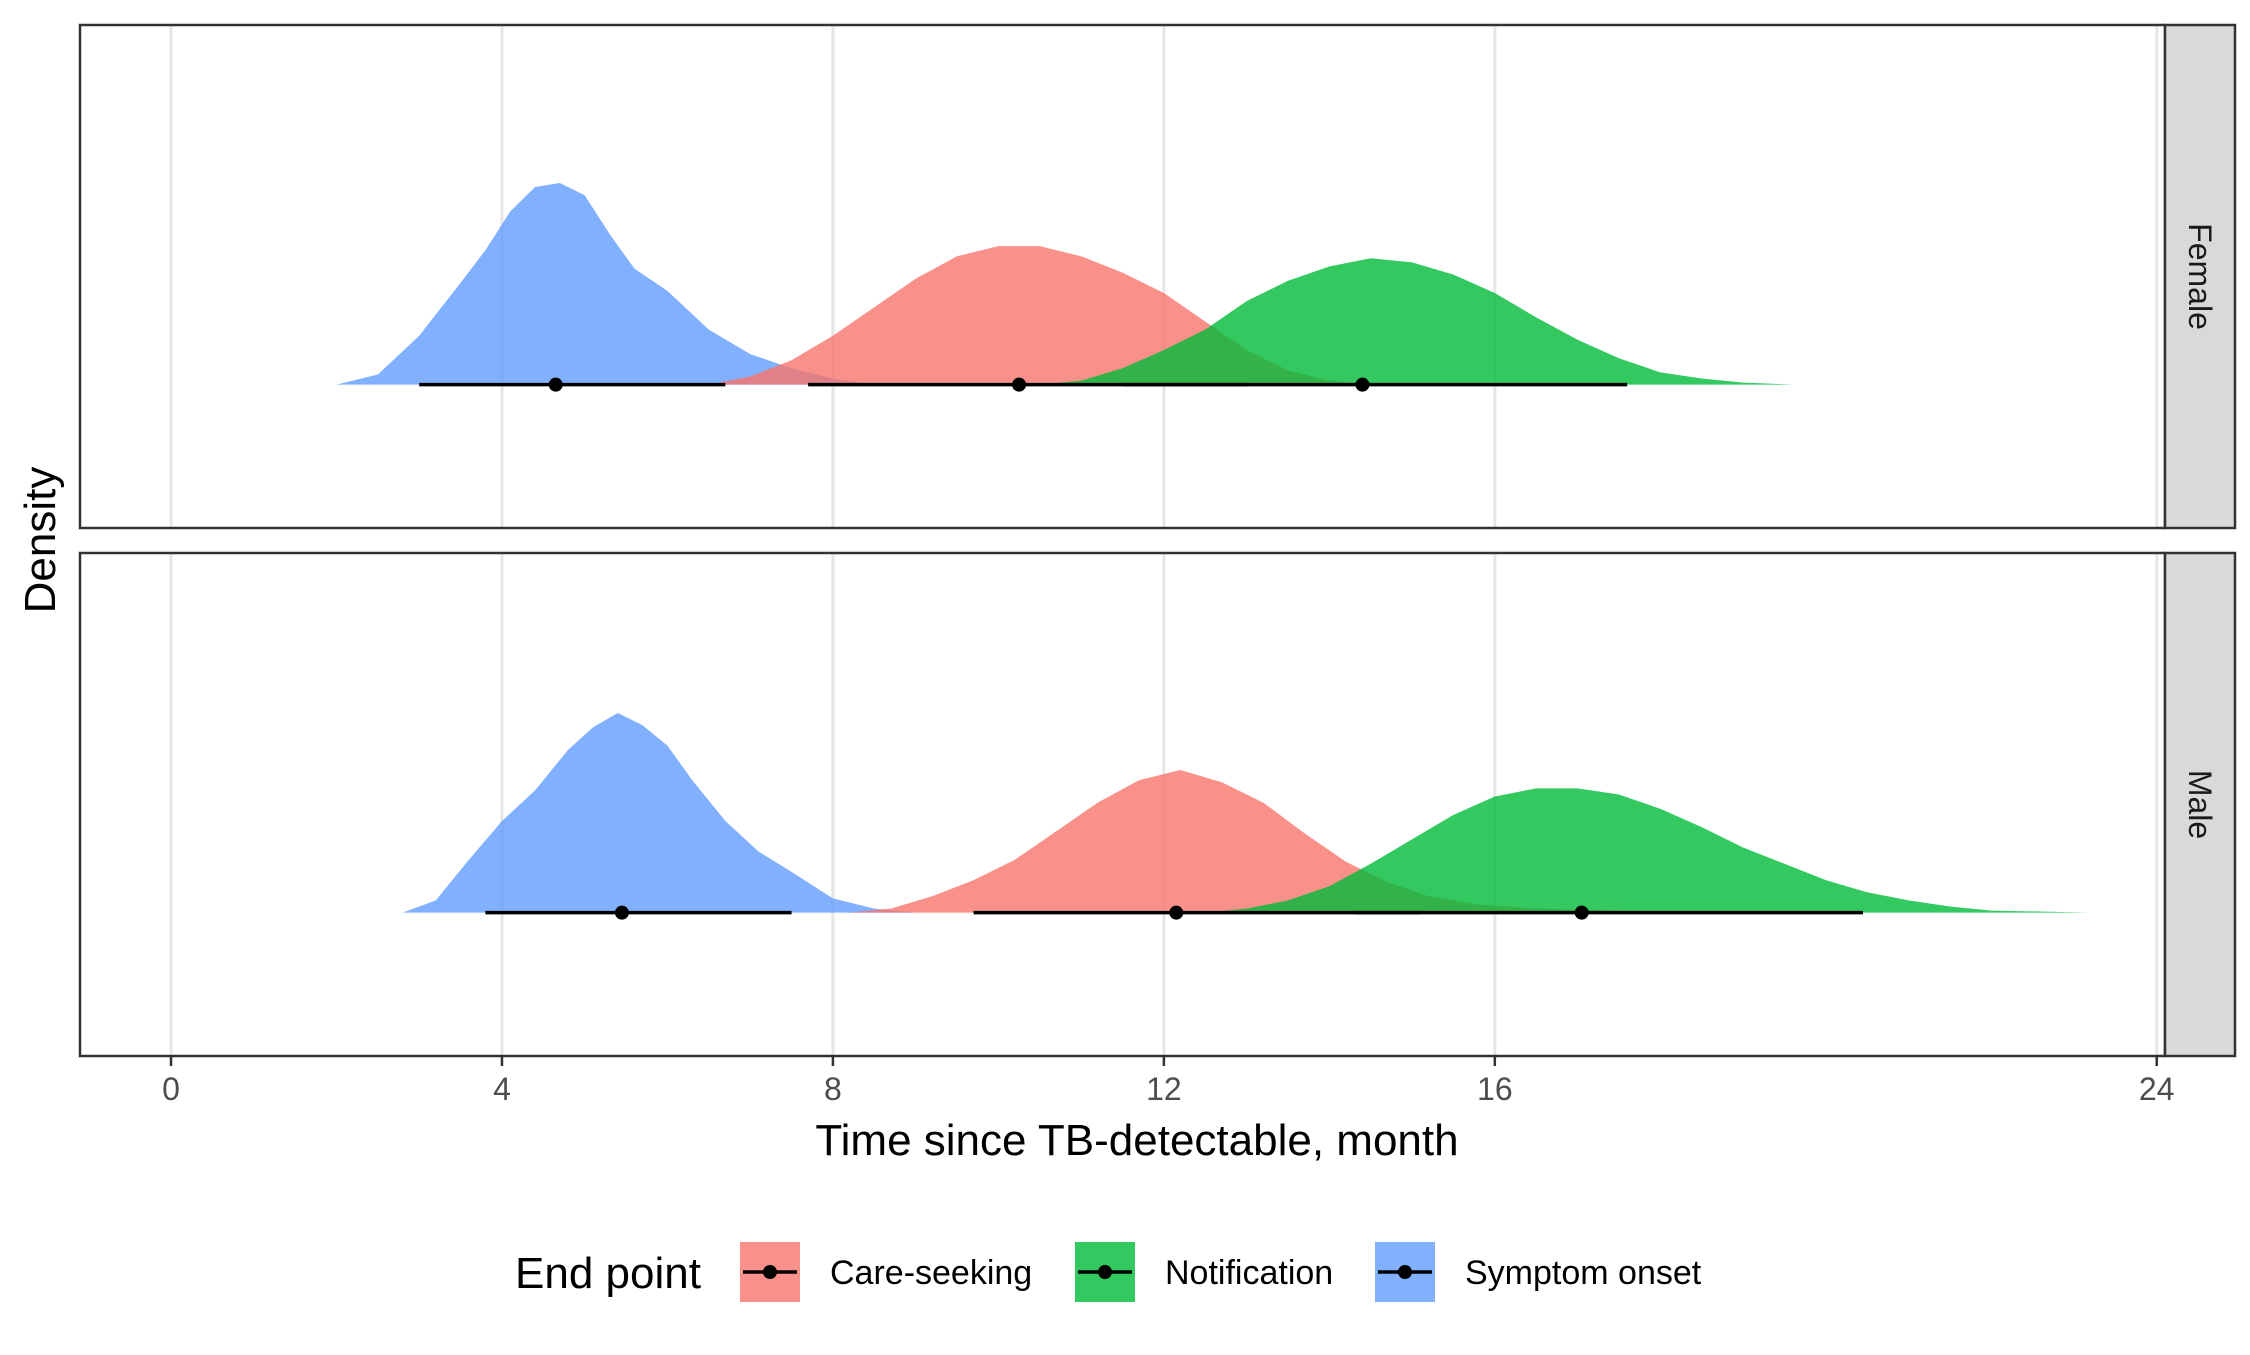  I want to click on x-axis-title: Time since TB-detectable, month, so click(1136, 1140).